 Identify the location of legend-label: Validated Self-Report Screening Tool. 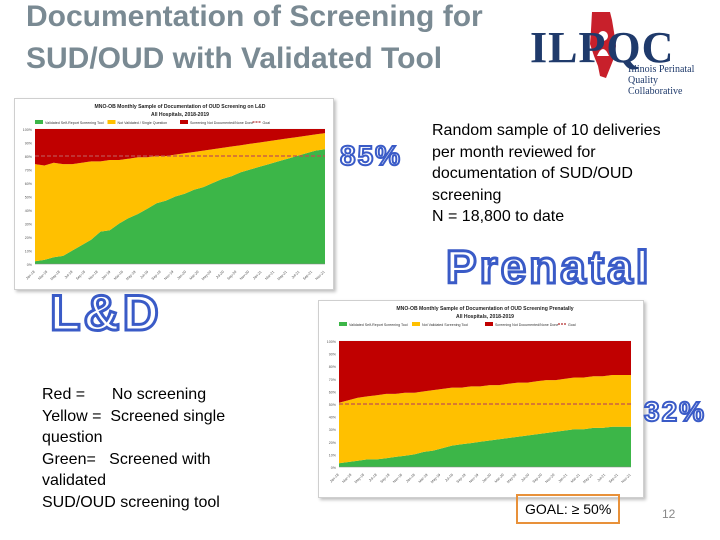
(74, 123).